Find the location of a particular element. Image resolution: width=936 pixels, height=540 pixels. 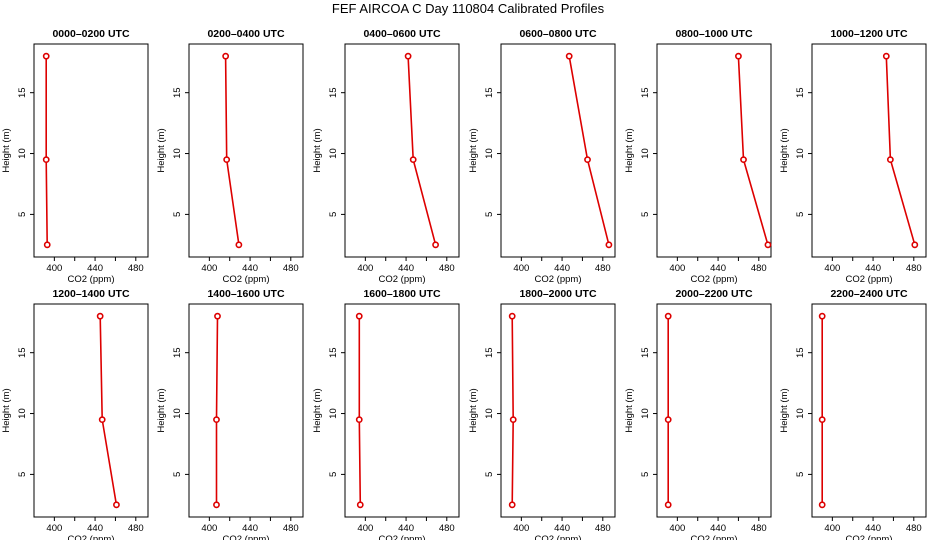

panel-title: 2200–2400 UTC is located at coordinates (868, 294).